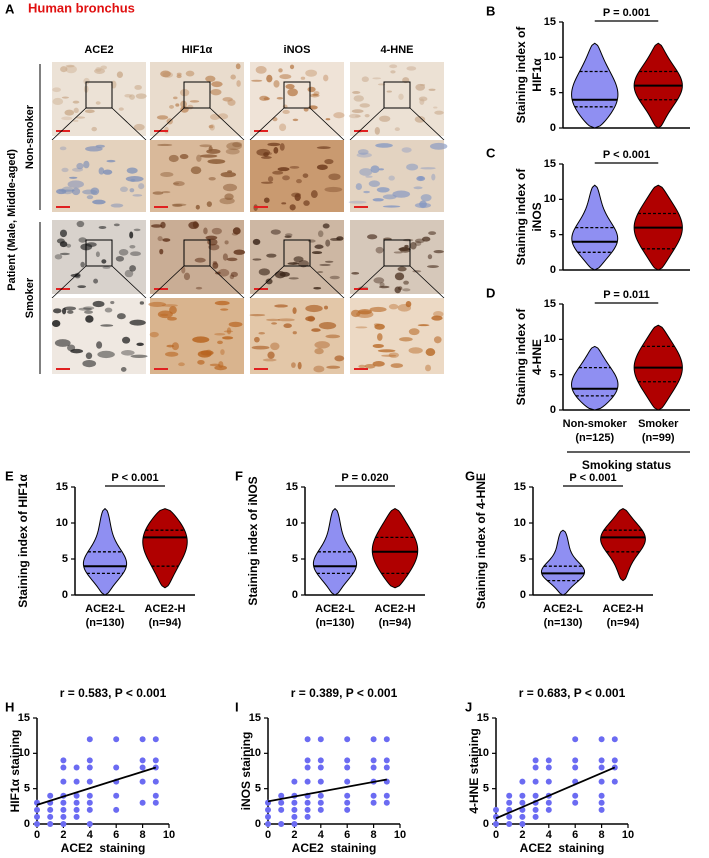 The width and height of the screenshot is (709, 858). Describe the element at coordinates (81, 7) in the screenshot. I see `panel-title: Human bronchus` at that location.